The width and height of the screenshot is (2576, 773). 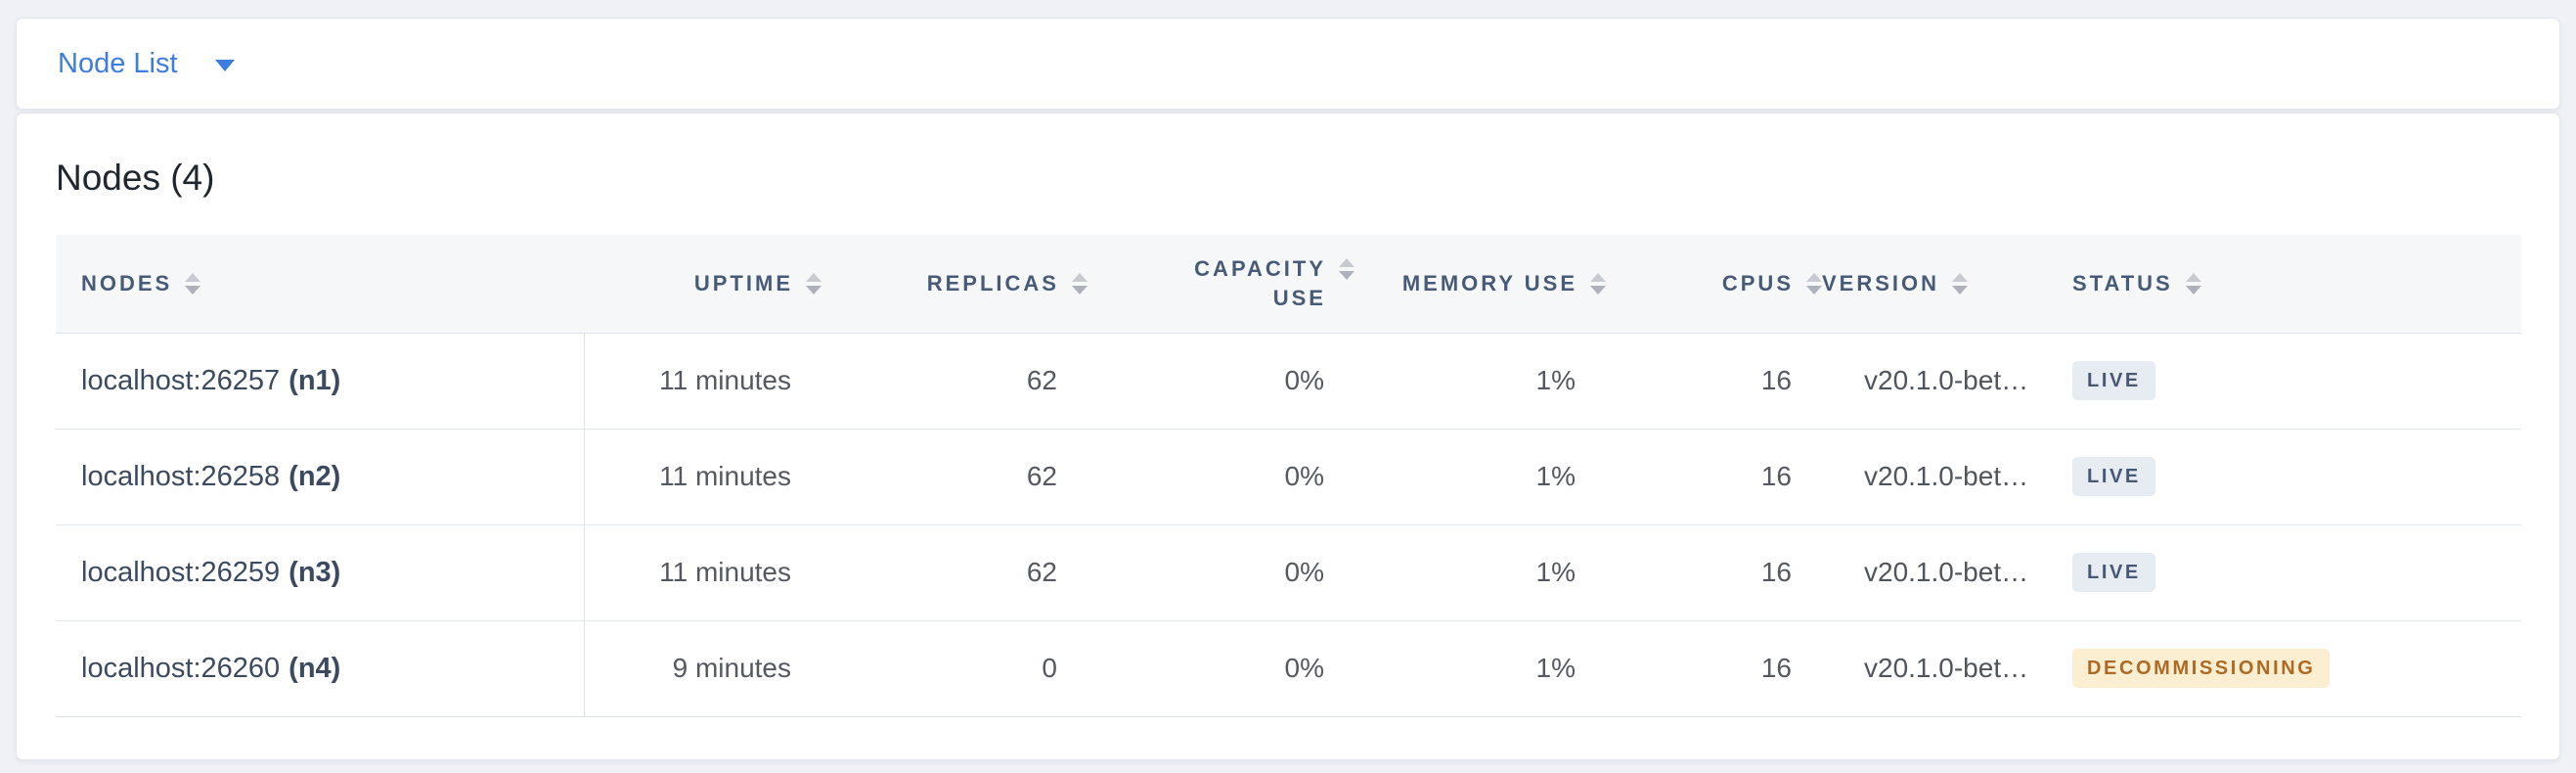 What do you see at coordinates (955, 668) in the screenshot?
I see `cell-replicas: 0` at bounding box center [955, 668].